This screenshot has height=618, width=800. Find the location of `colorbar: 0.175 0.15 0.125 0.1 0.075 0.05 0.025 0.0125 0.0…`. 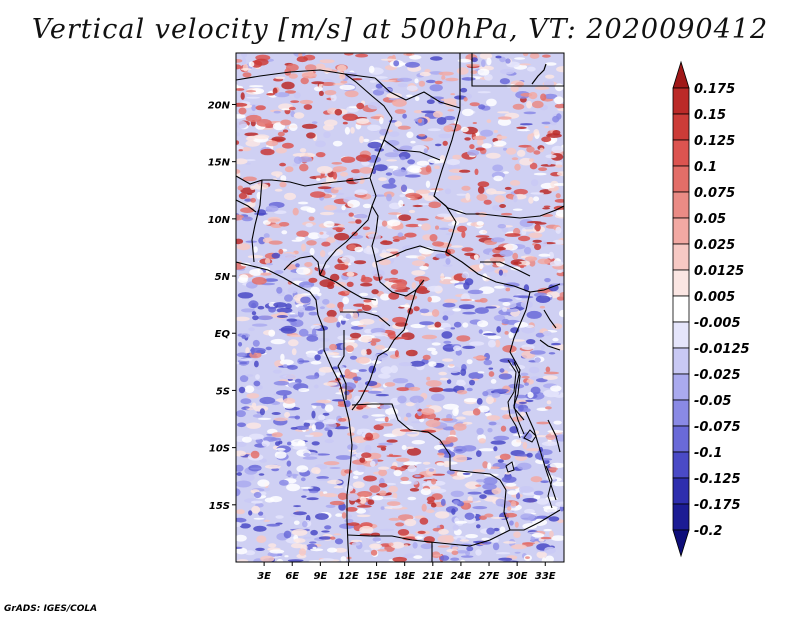

colorbar: 0.175 0.15 0.125 0.1 0.075 0.05 0.025 0.0125 0.0… is located at coordinates (711, 309).